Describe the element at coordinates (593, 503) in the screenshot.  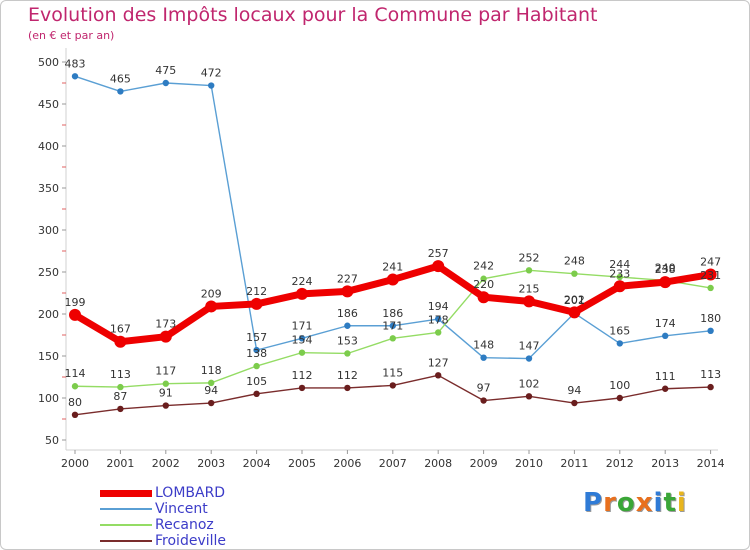
I see `logo-letter: P` at that location.